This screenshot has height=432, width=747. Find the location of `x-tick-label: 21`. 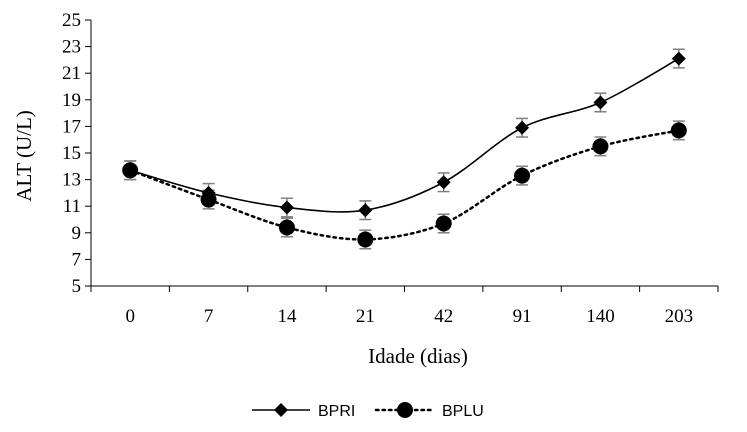

x-tick-label: 21 is located at coordinates (365, 316).